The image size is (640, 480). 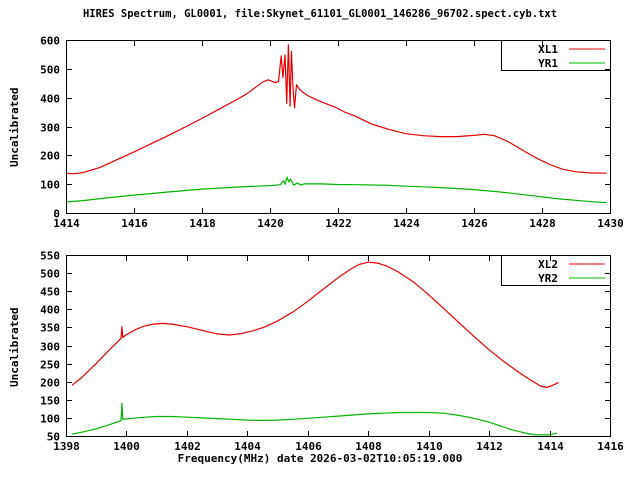 What do you see at coordinates (50, 365) in the screenshot?
I see `y-tick-label: 250` at bounding box center [50, 365].